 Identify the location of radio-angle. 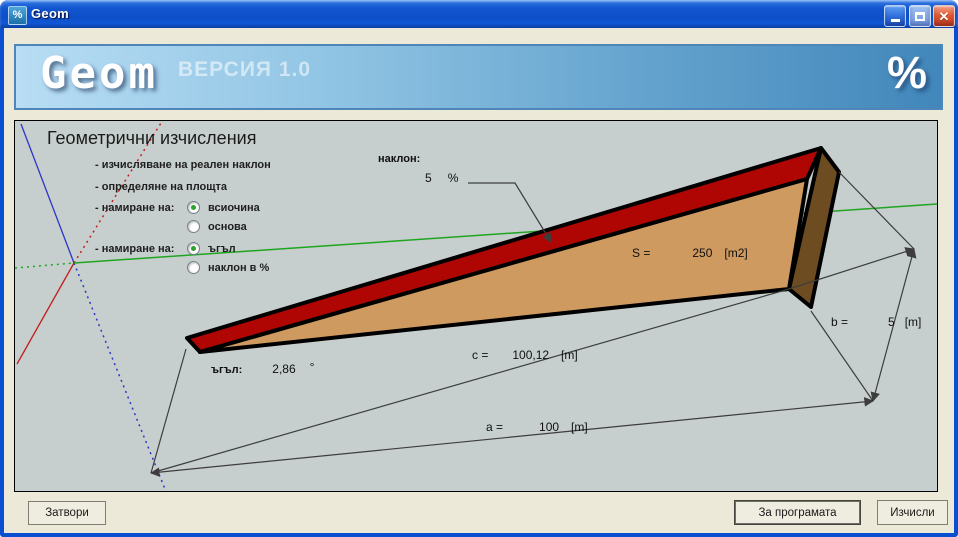
(193, 248).